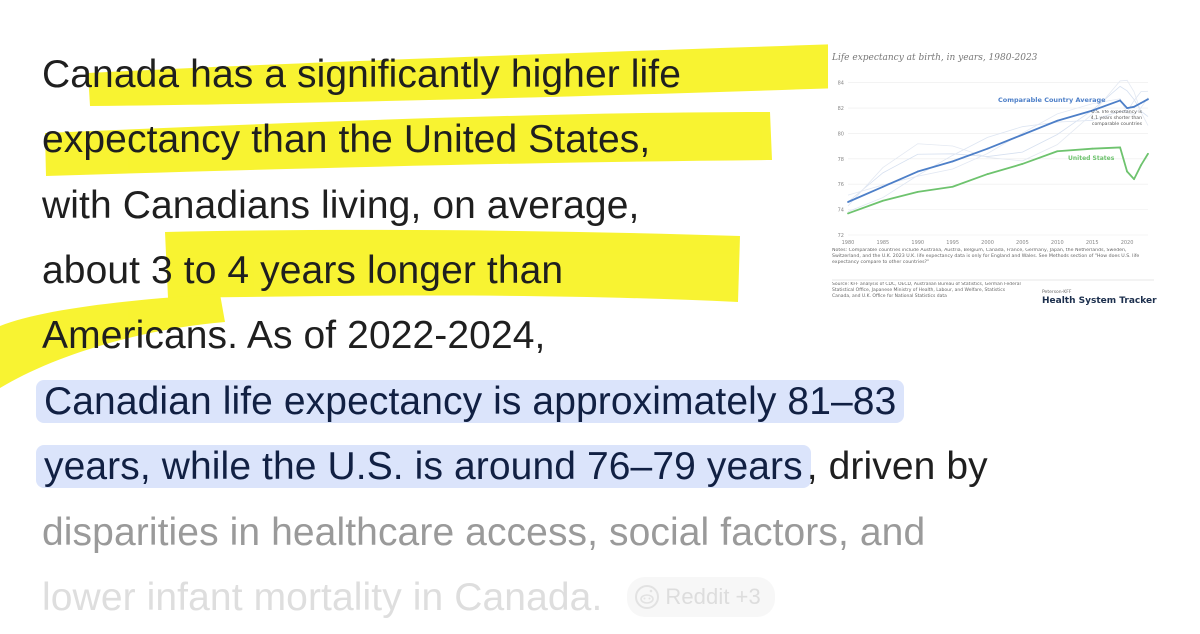  I want to click on x-tick-2020: 2020, so click(1127, 243).